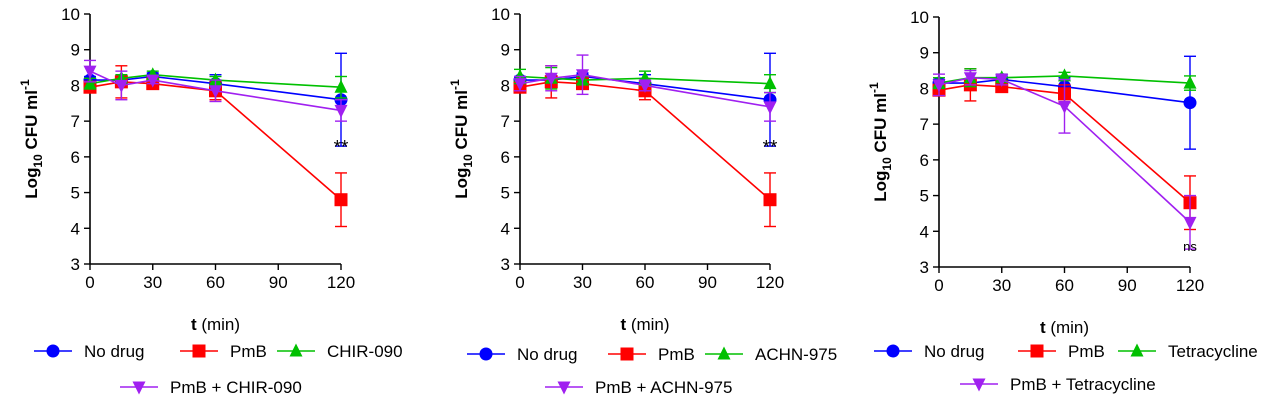 The image size is (1282, 407). I want to click on legend-item: CHIR-090, so click(340, 351).